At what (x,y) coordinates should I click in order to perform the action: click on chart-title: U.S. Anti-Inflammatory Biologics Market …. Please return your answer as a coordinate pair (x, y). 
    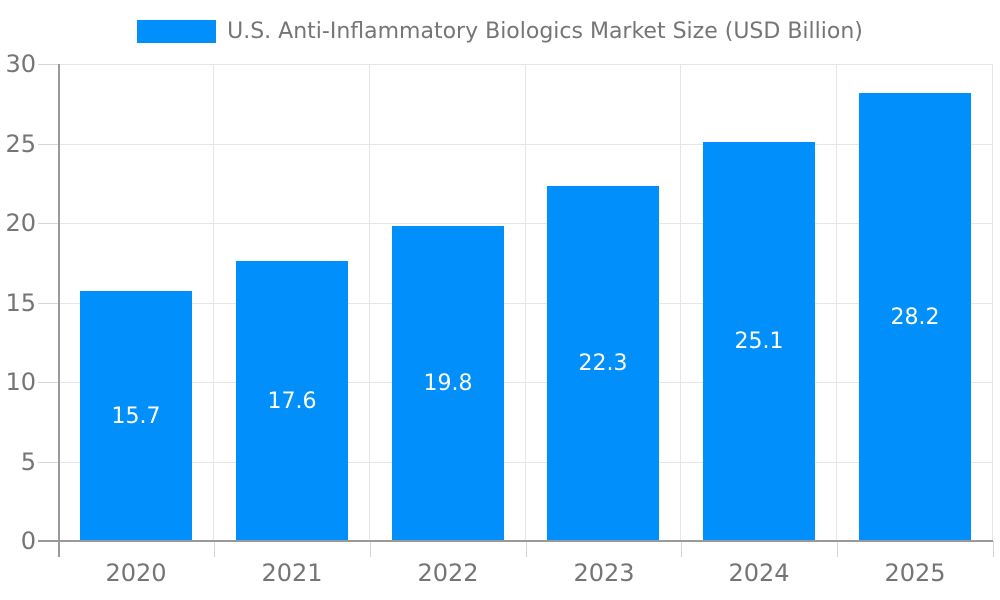
    Looking at the image, I should click on (545, 31).